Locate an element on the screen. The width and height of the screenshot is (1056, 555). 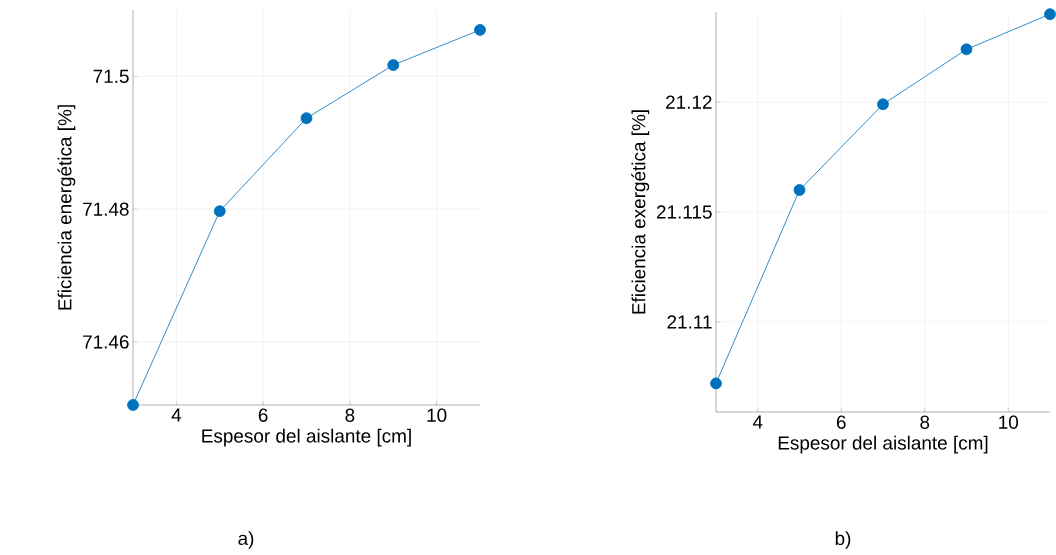
y-tick-label: 71.48 is located at coordinates (106, 209).